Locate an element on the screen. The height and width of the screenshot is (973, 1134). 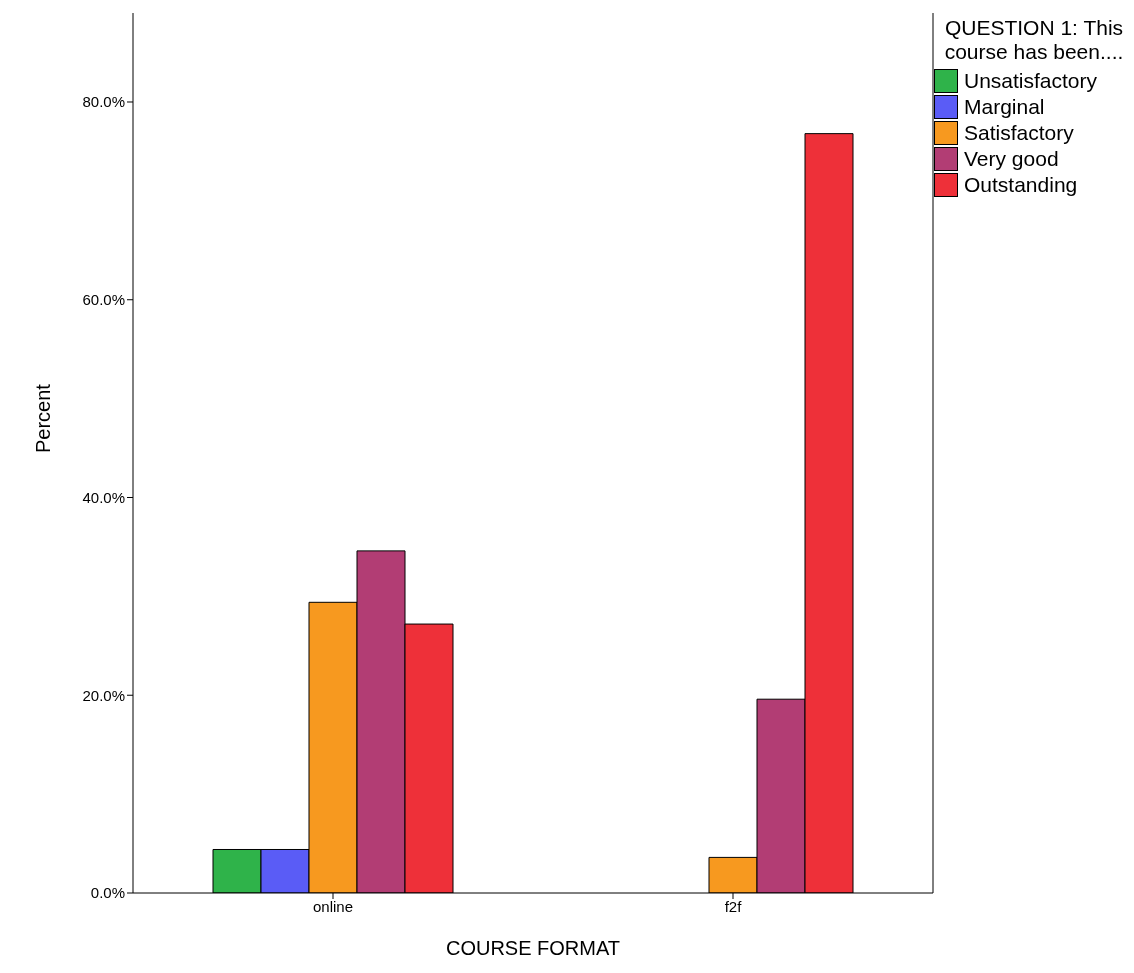
x-tick-label: online is located at coordinates (333, 906).